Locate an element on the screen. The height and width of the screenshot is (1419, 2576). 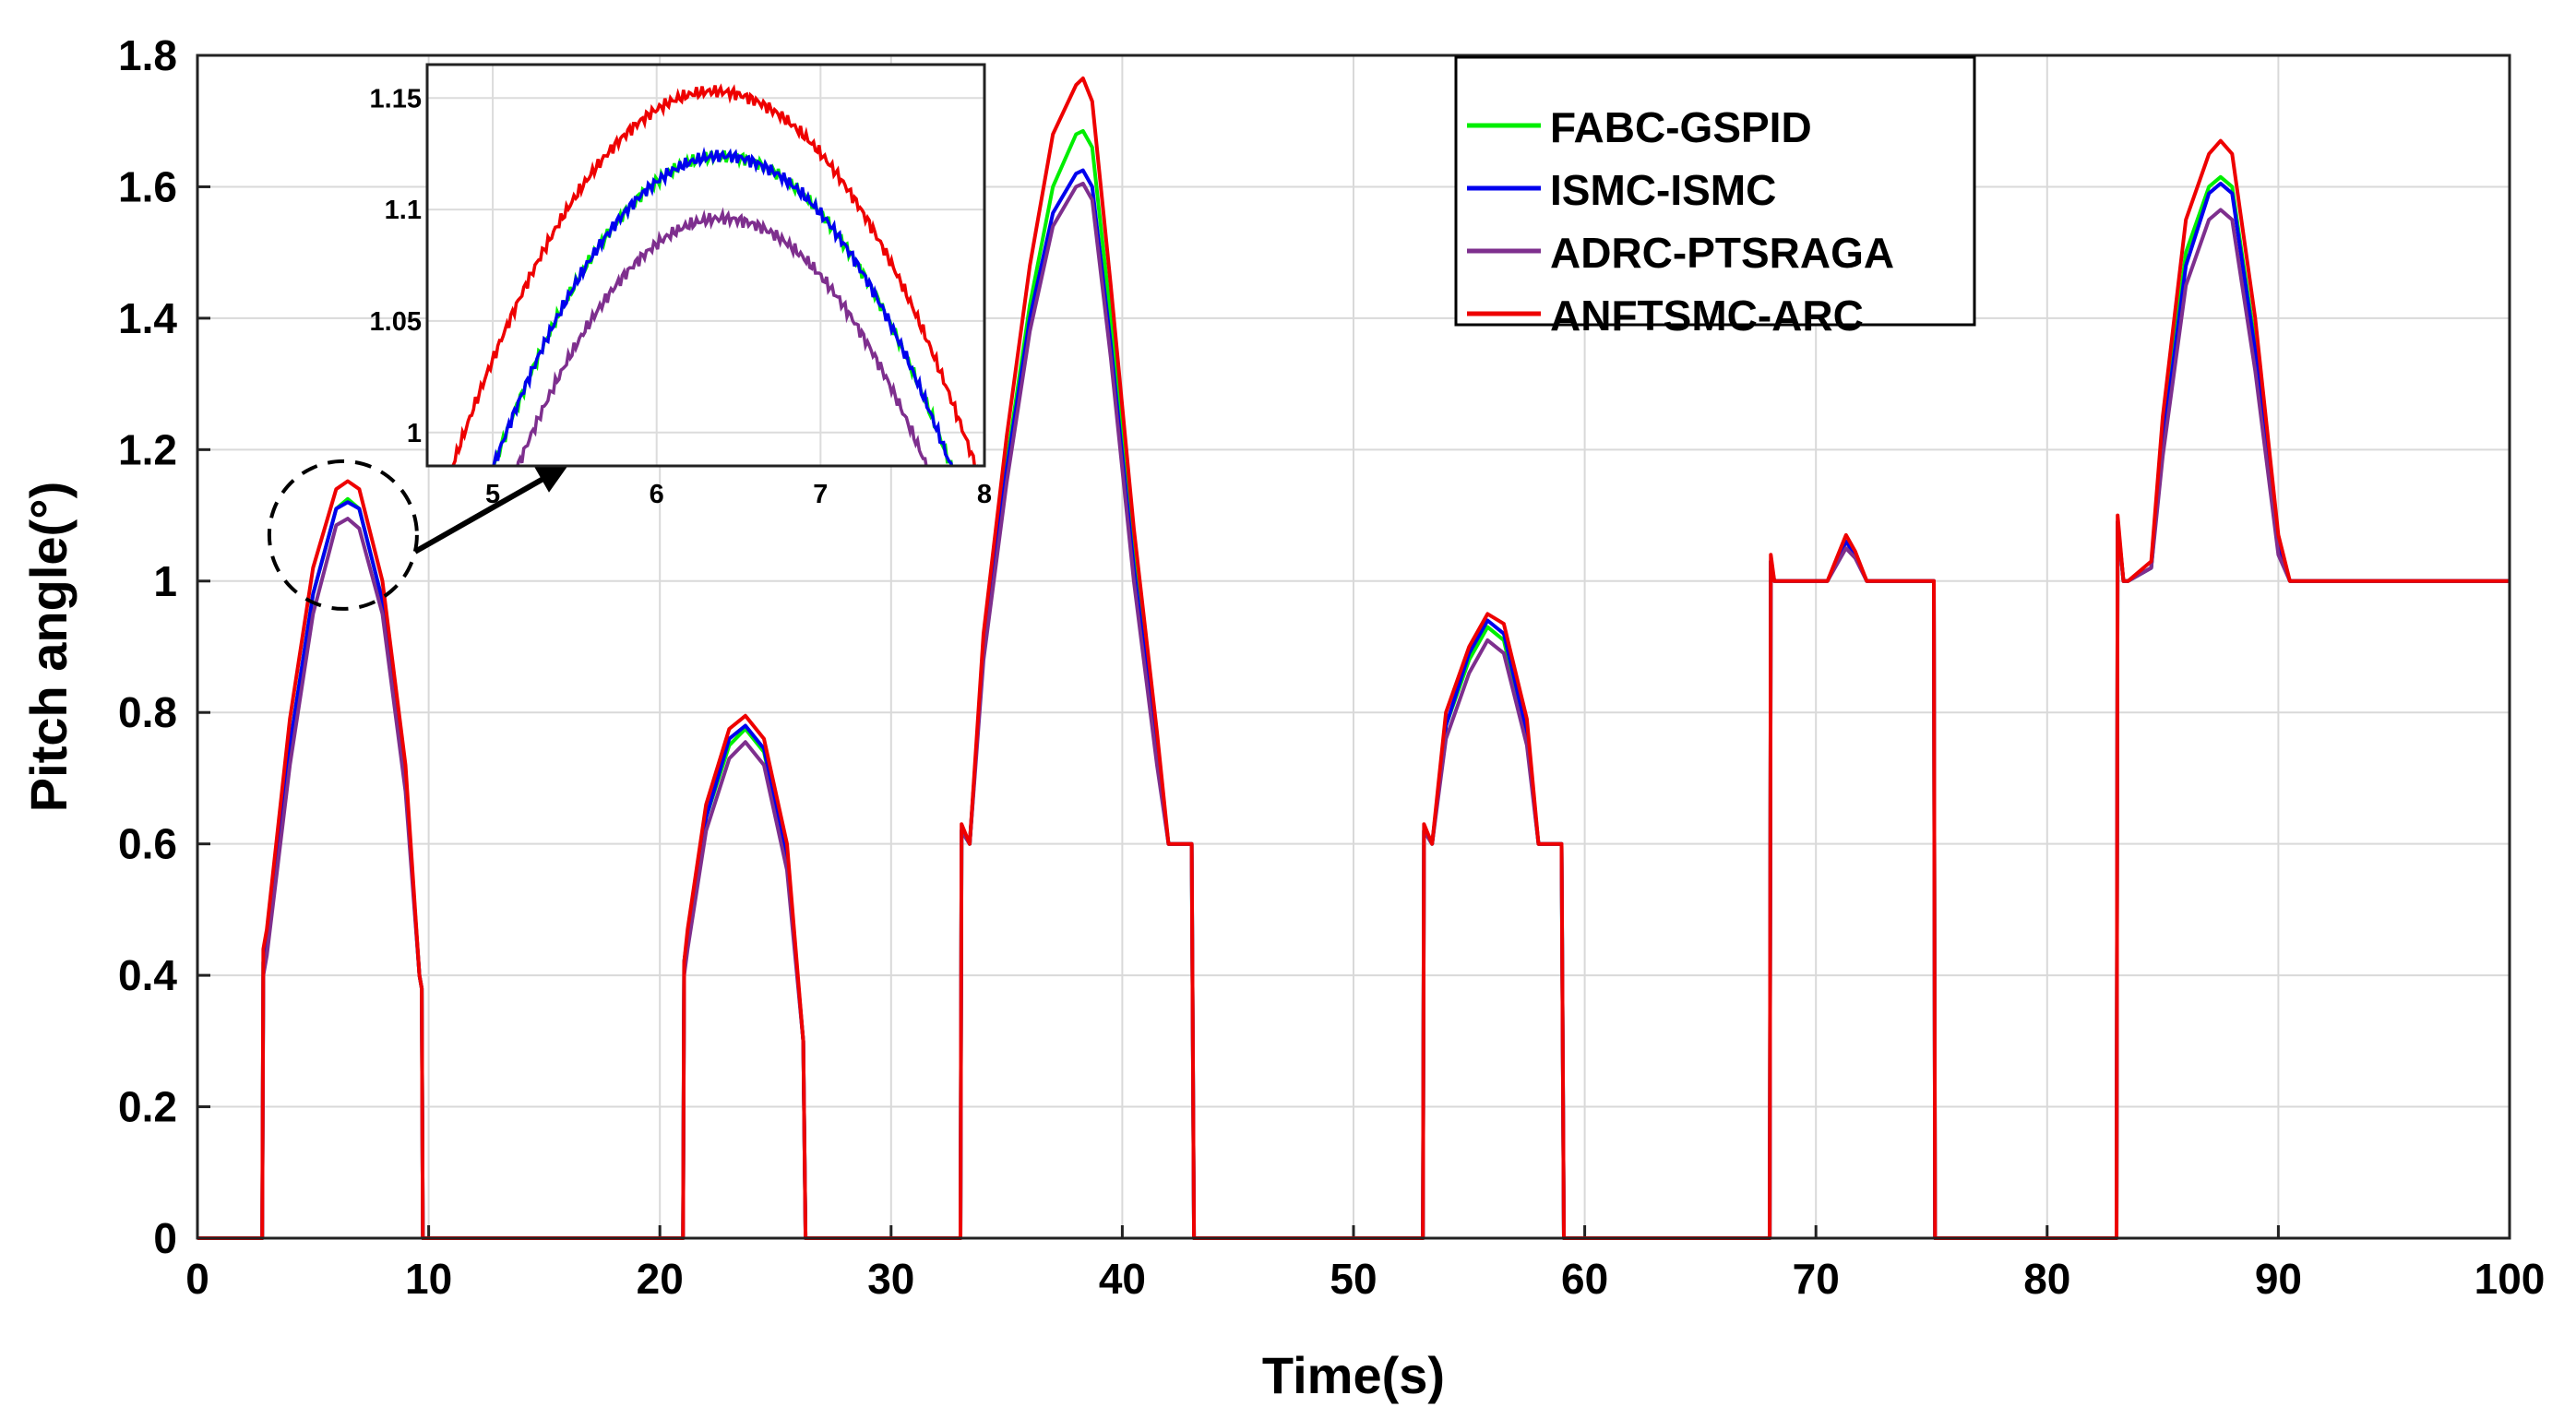
x-tick-label: 10 is located at coordinates (428, 1279).